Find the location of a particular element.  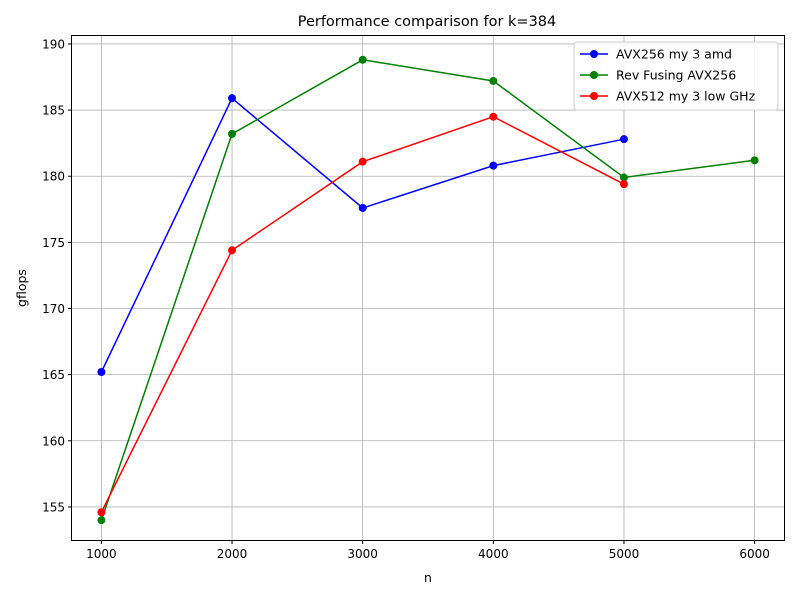

x-tick-label: 3000 is located at coordinates (362, 554).